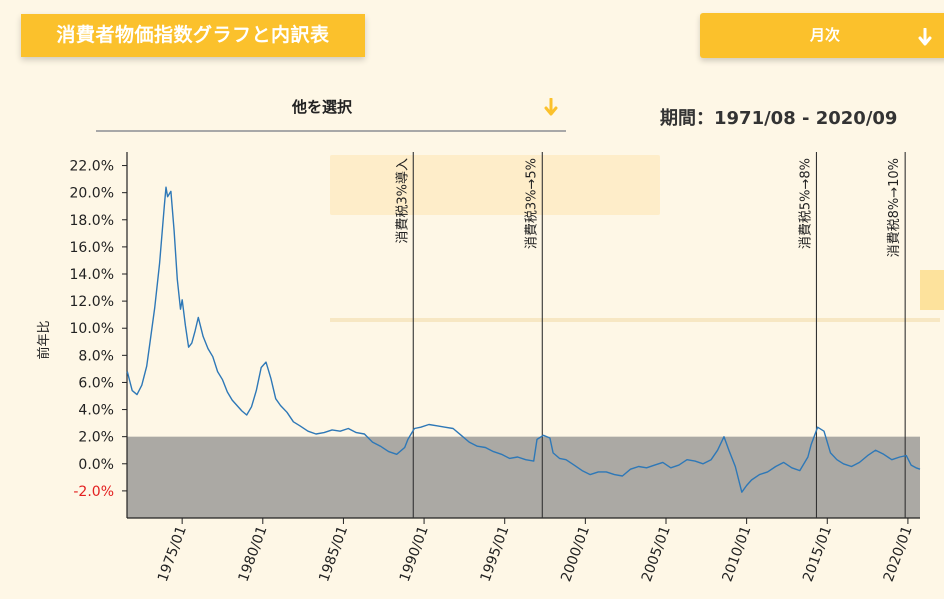  What do you see at coordinates (656, 554) in the screenshot?
I see `x-tick-label: 2005/01` at bounding box center [656, 554].